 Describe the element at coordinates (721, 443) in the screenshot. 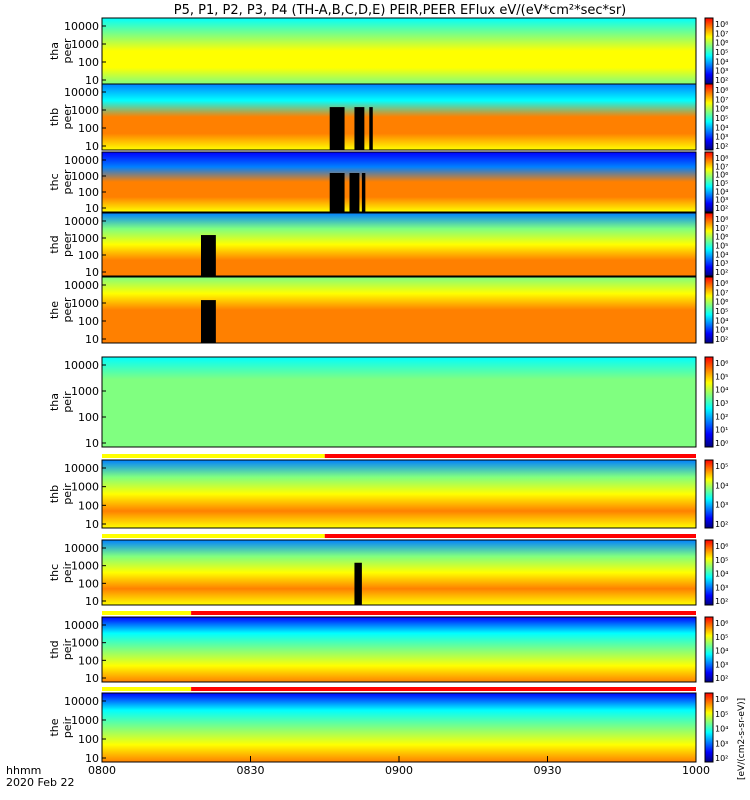

I see `colorbar-tick-label: 10⁰` at that location.